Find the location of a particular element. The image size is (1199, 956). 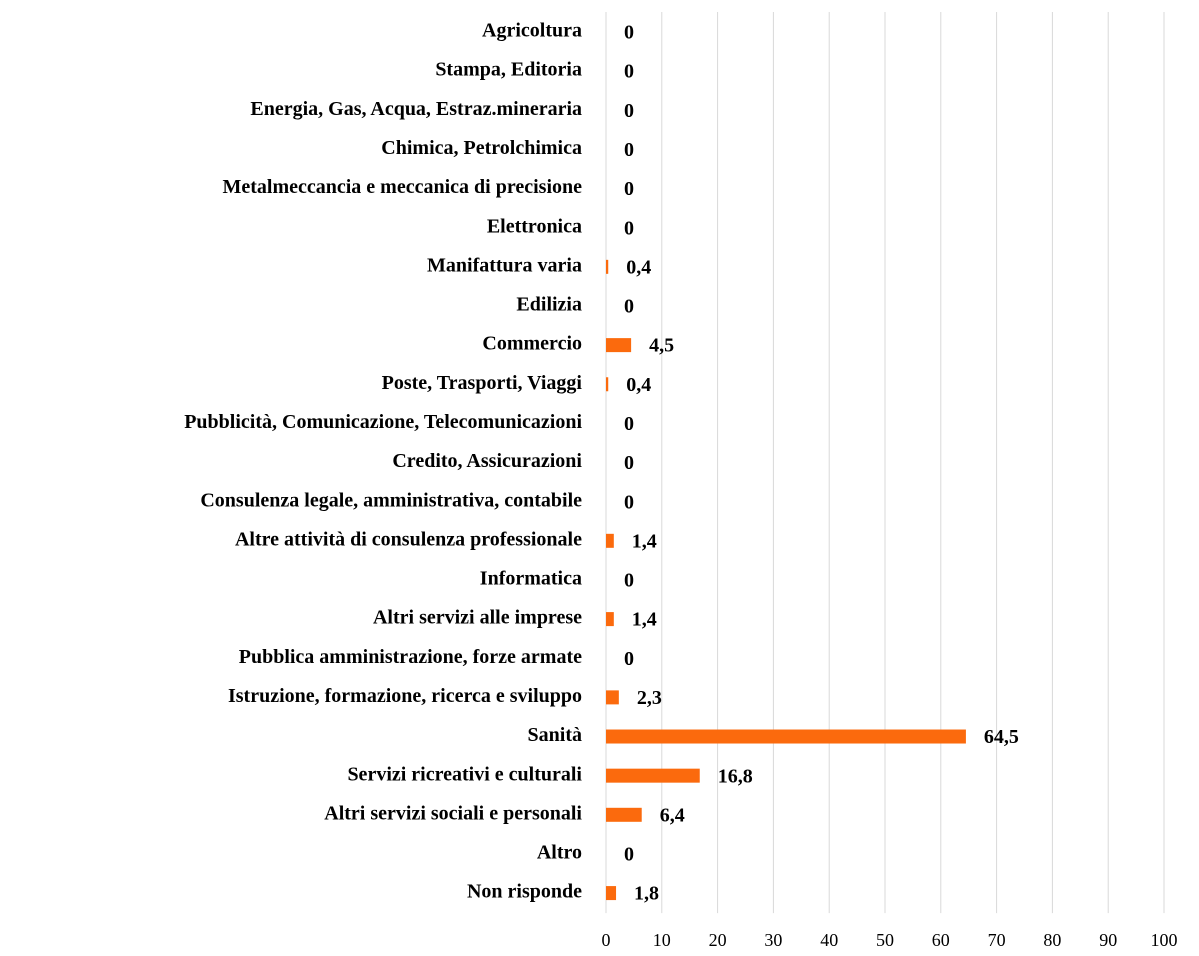

category-label: Non risponde is located at coordinates (524, 892).